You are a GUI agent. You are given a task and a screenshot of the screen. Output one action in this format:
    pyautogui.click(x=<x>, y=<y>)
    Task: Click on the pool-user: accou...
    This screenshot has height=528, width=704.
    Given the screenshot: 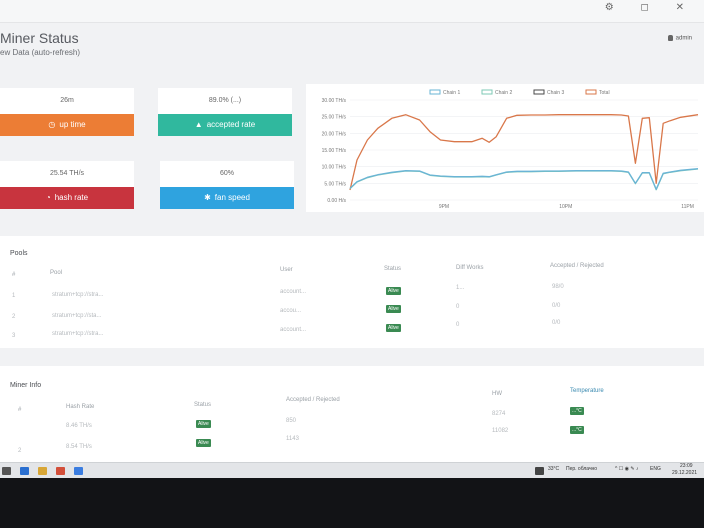 What is the action you would take?
    pyautogui.click(x=291, y=311)
    